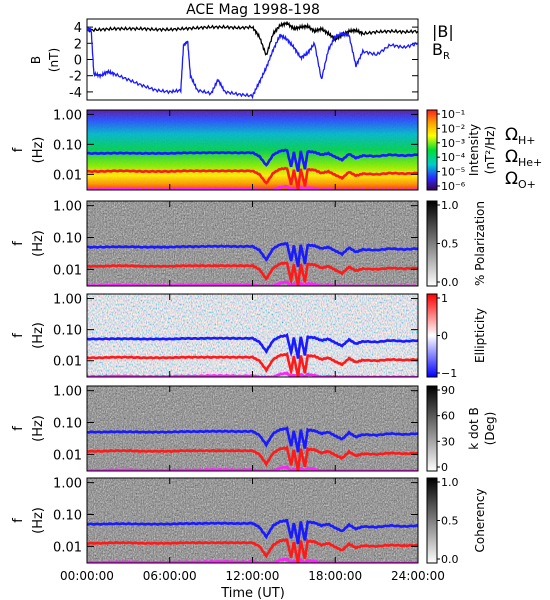  What do you see at coordinates (453, 114) in the screenshot?
I see `colorbar-tick-label: 10⁻¹` at bounding box center [453, 114].